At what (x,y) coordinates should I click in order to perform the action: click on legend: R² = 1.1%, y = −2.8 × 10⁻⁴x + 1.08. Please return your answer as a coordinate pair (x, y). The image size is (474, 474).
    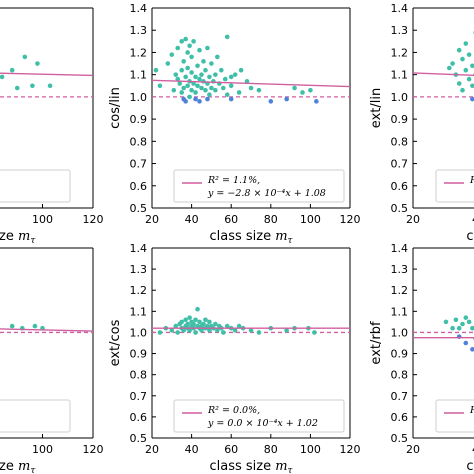
    Looking at the image, I should click on (259, 186).